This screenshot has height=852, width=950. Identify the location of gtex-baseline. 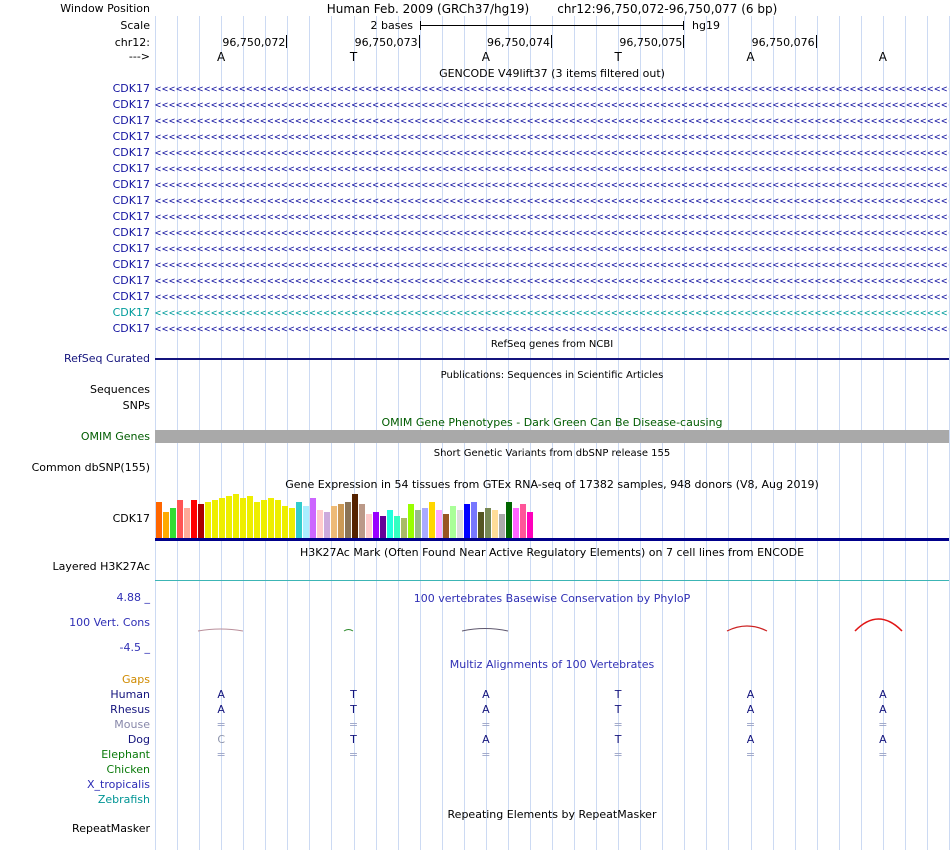
(552, 539).